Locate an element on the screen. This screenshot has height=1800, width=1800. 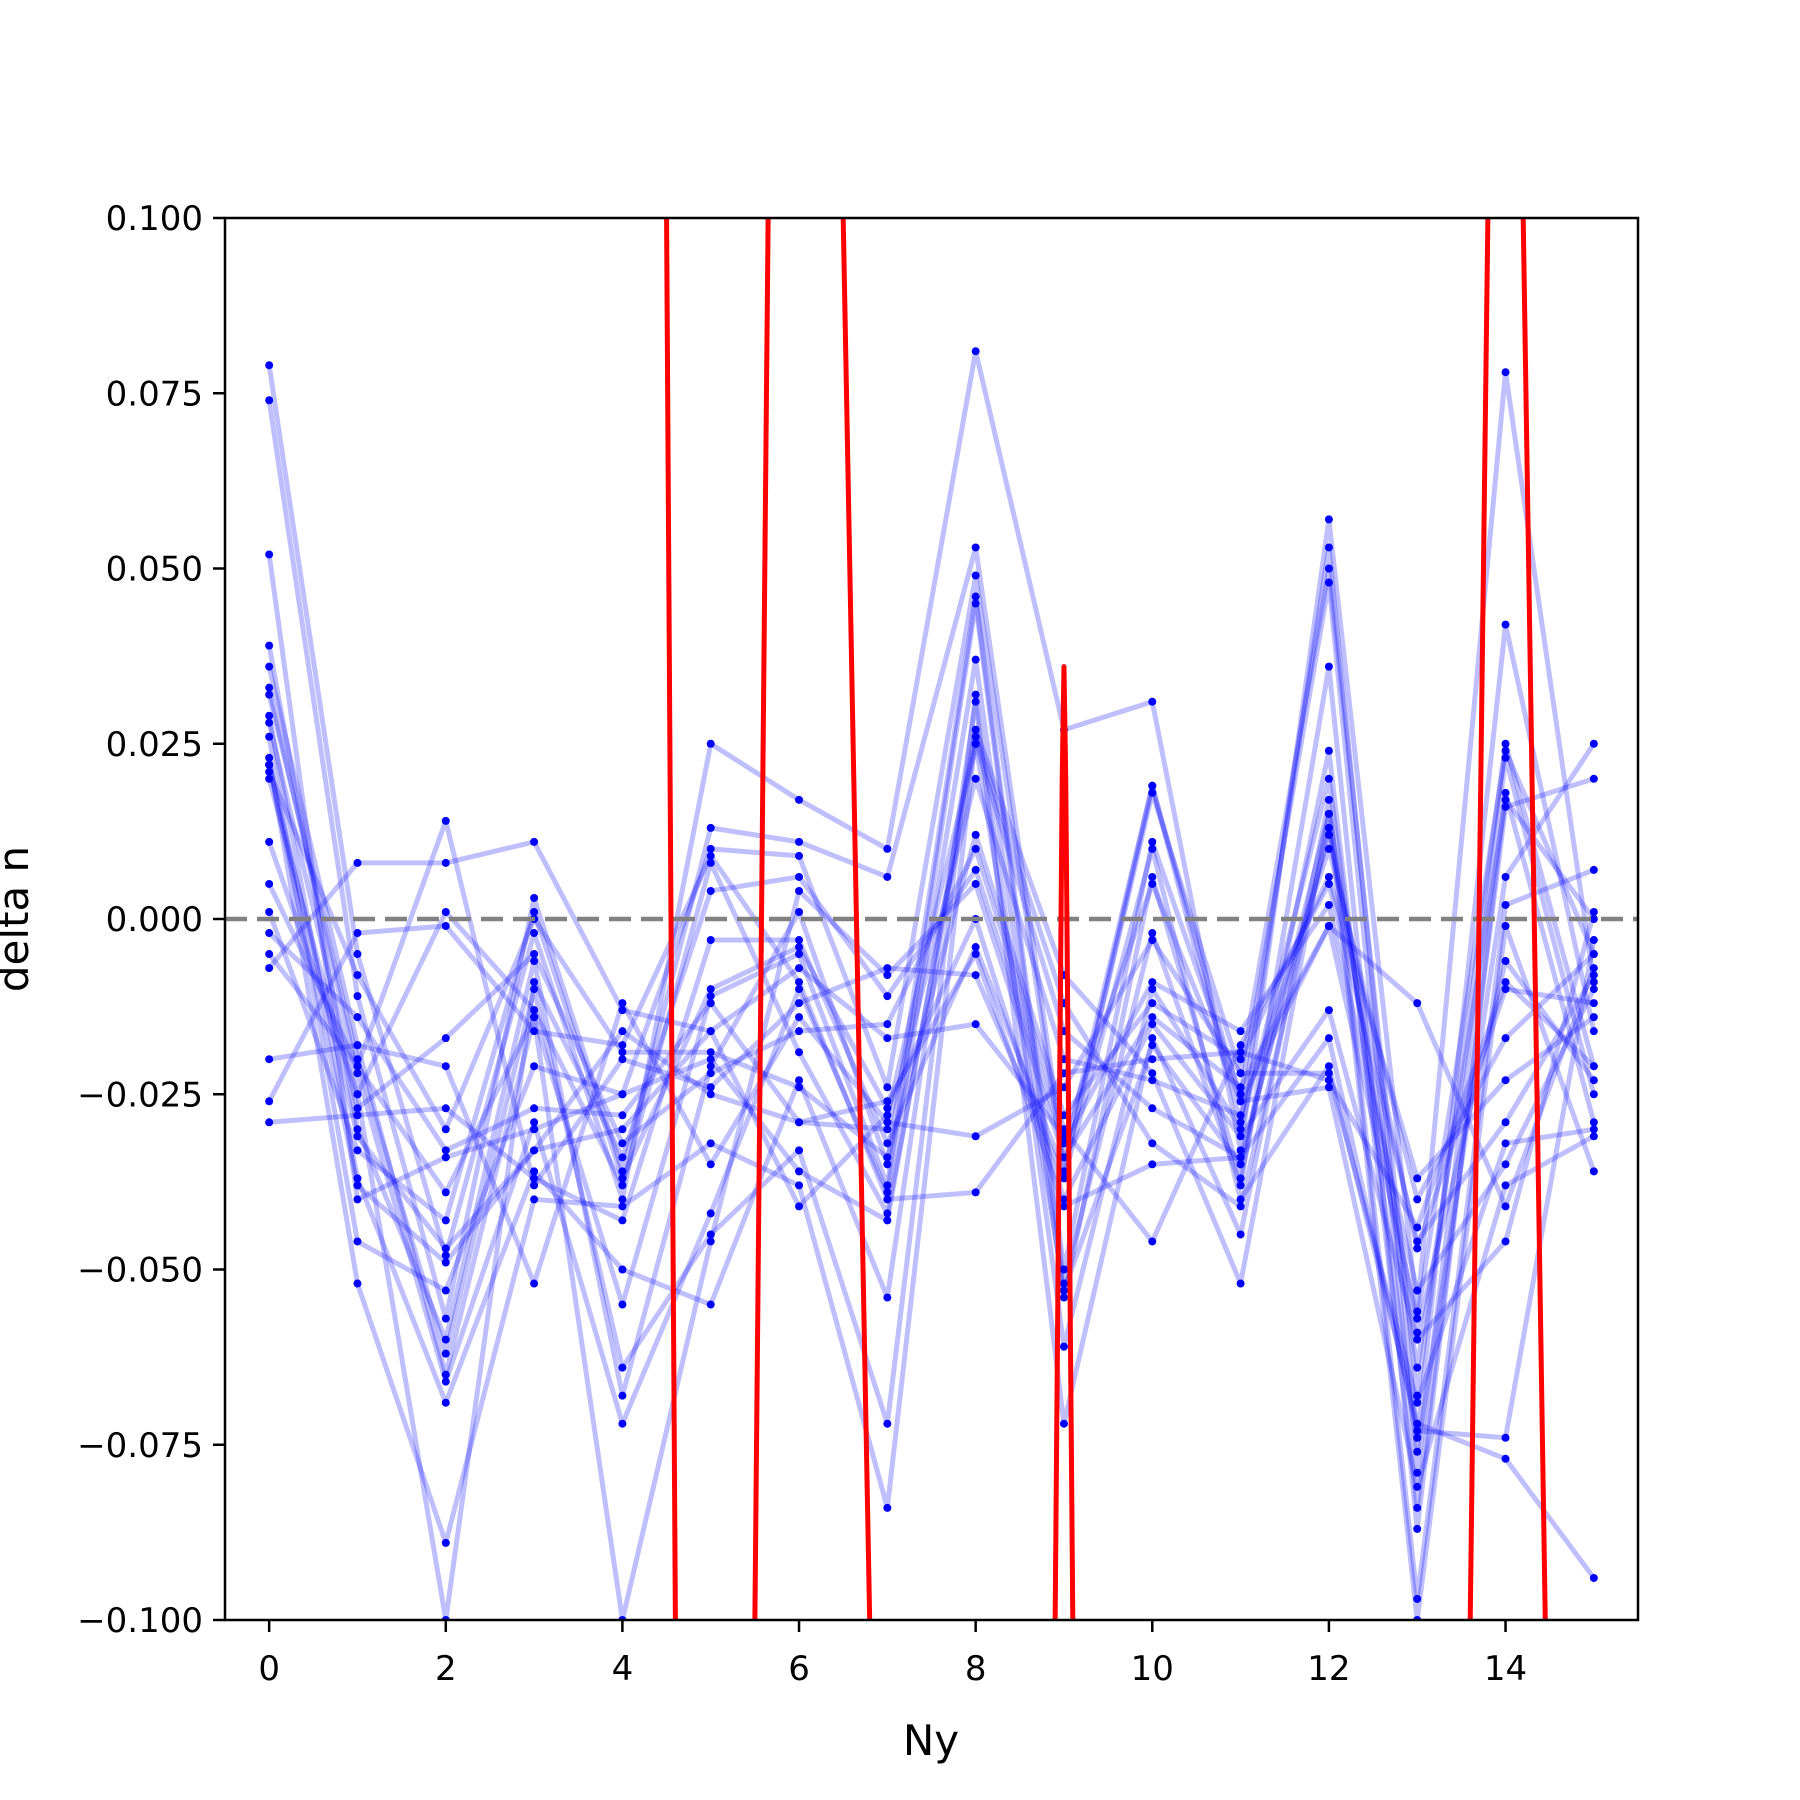
x-tick-label: 4 is located at coordinates (623, 1669).